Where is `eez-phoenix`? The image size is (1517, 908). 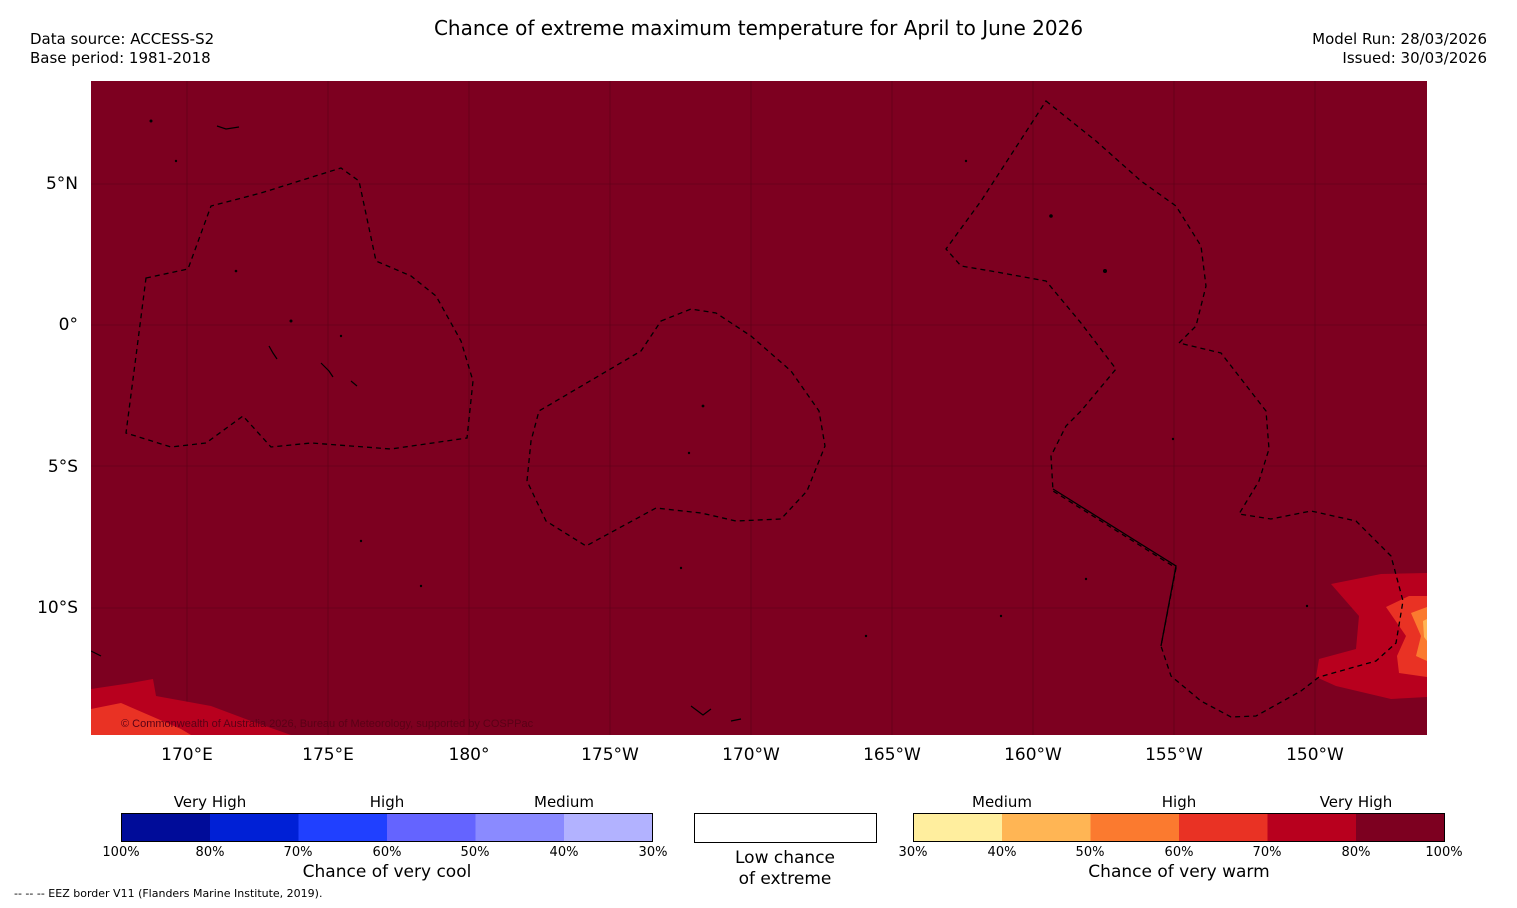
eez-phoenix is located at coordinates (676, 427).